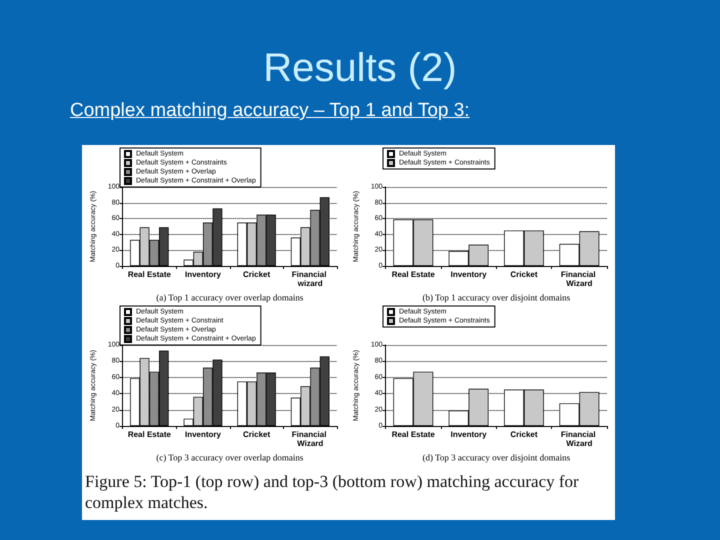 This screenshot has height=540, width=720. Describe the element at coordinates (230, 297) in the screenshot. I see `x-axis-title: (a) Top 1 accuracy over overlap domains` at that location.